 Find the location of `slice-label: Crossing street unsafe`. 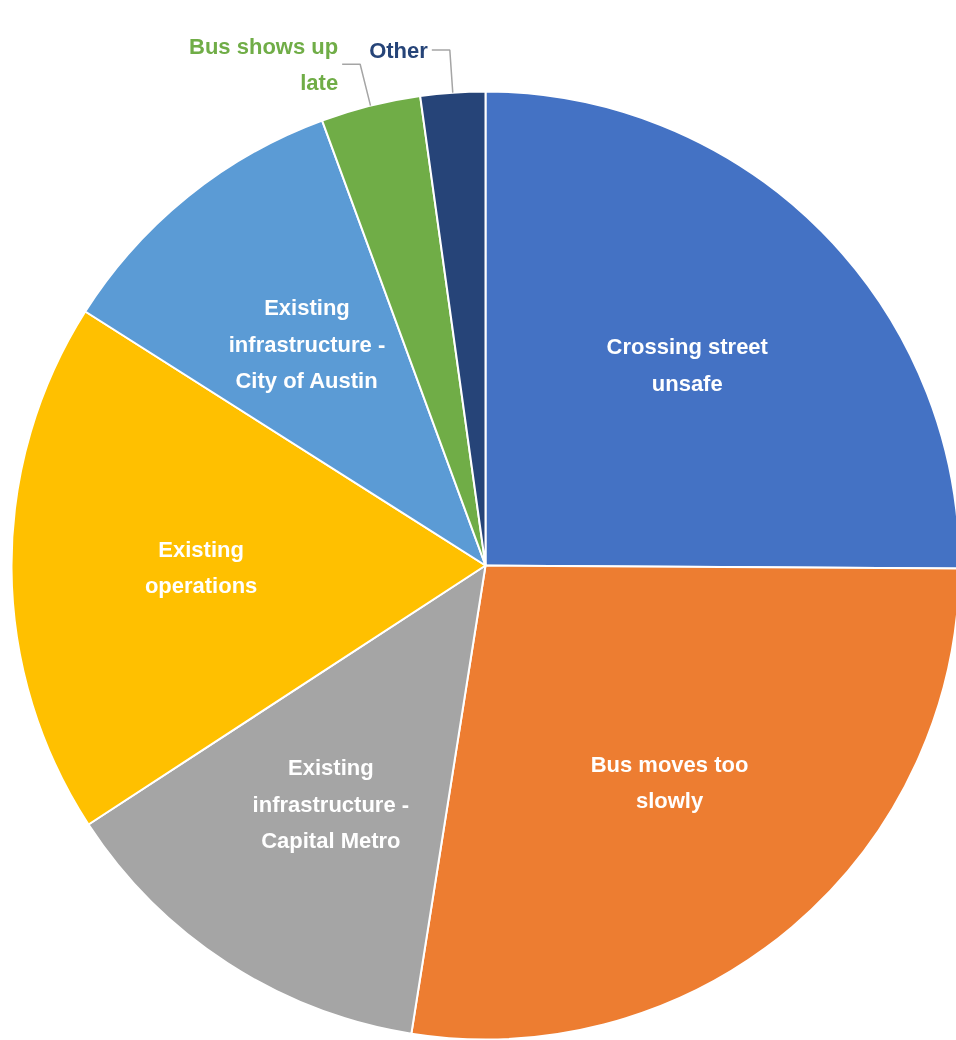

slice-label: Crossing street unsafe is located at coordinates (687, 365).